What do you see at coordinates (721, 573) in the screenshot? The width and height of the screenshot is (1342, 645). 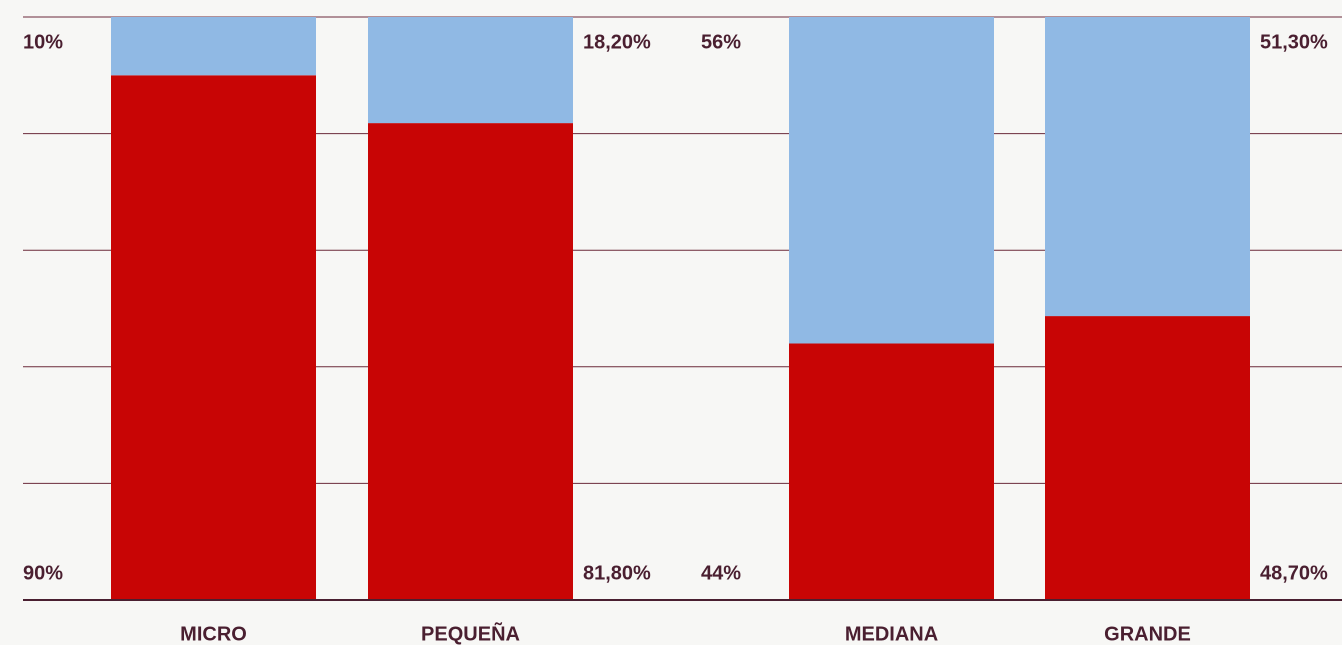 I see `value-label: 44%` at bounding box center [721, 573].